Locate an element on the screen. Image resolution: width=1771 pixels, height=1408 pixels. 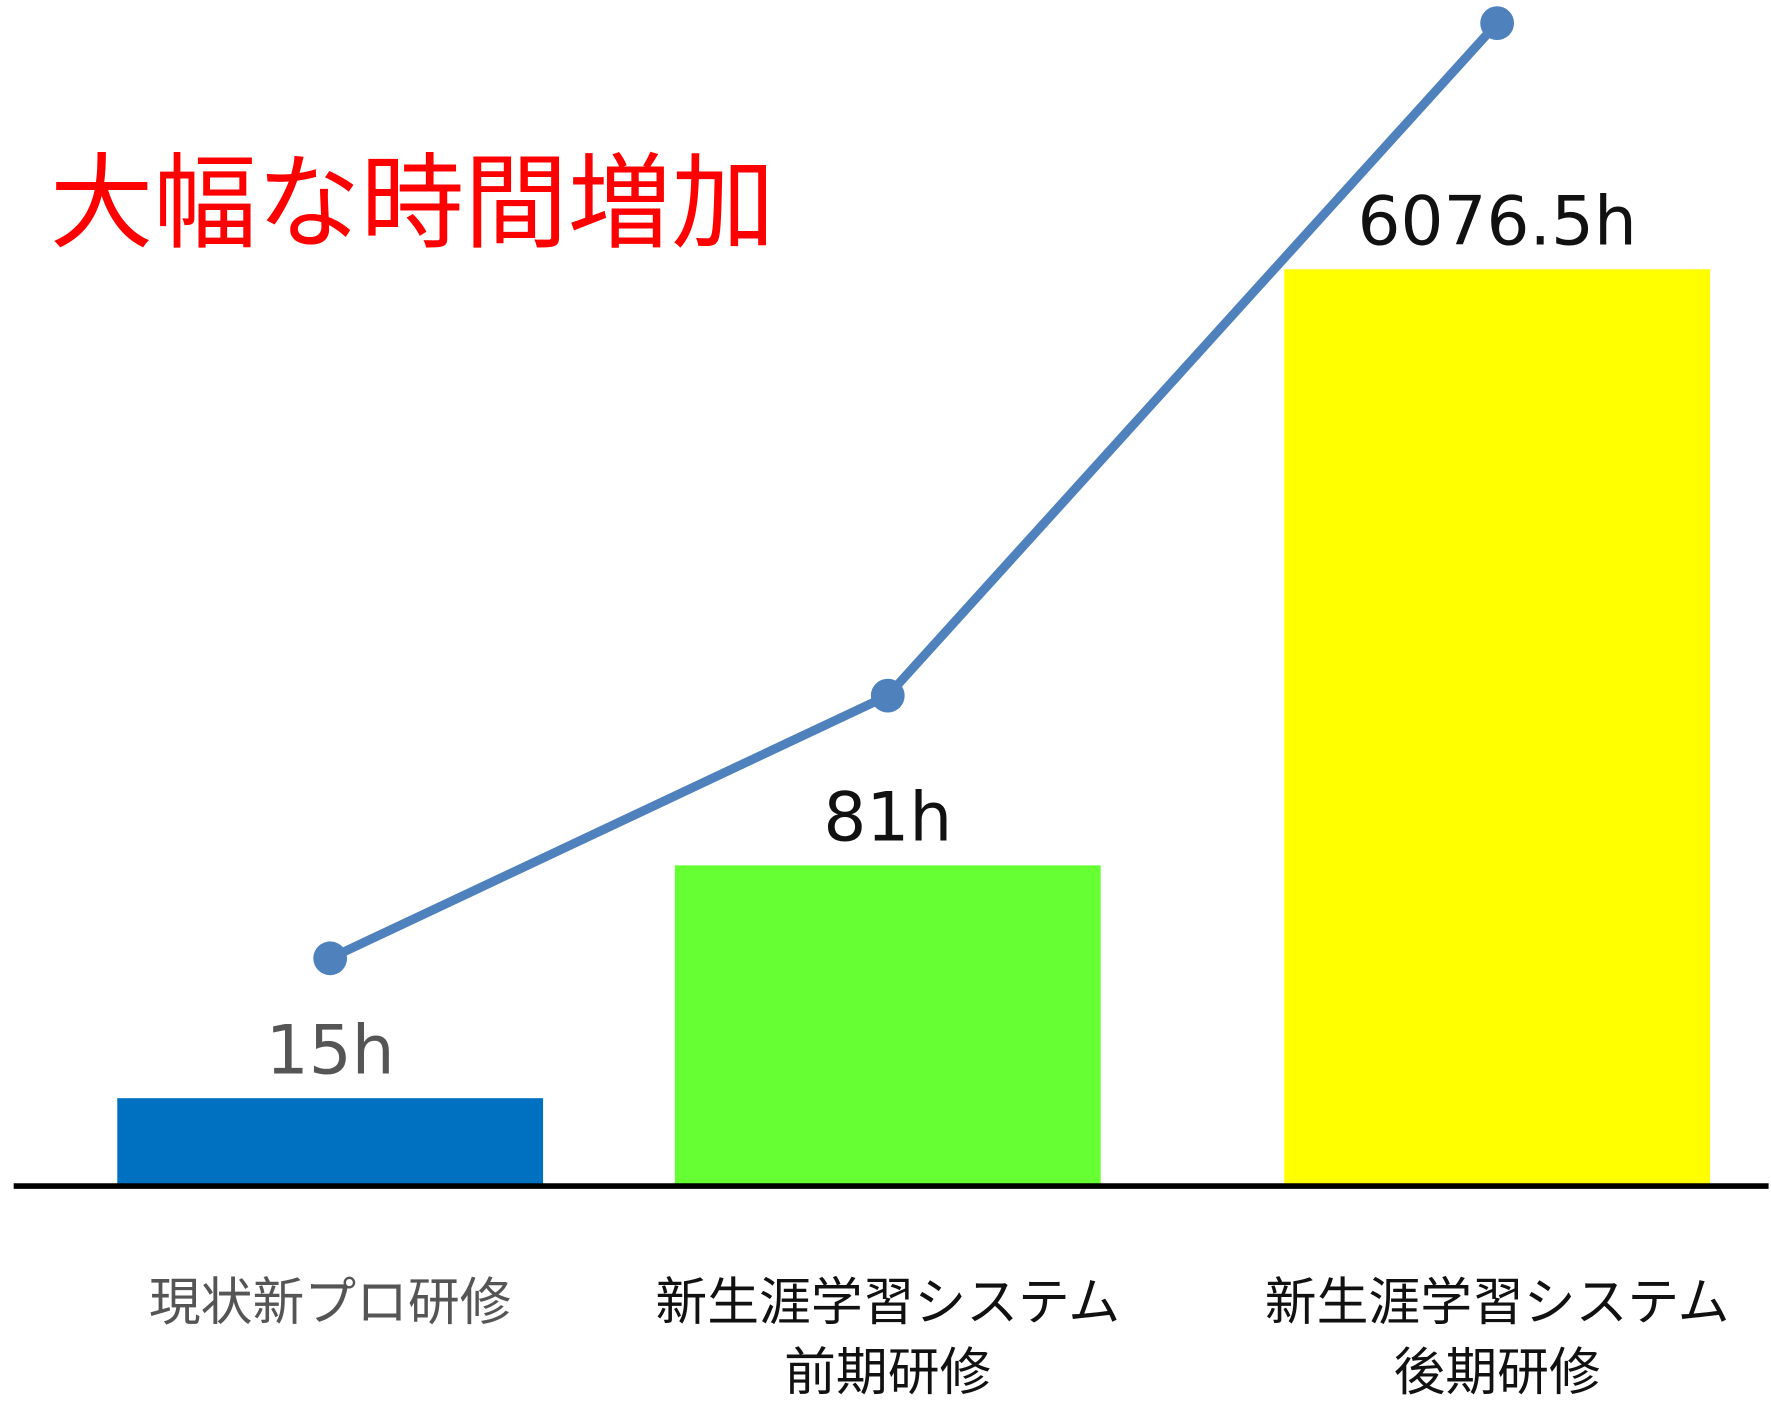
value-label: 15h is located at coordinates (330, 1049).